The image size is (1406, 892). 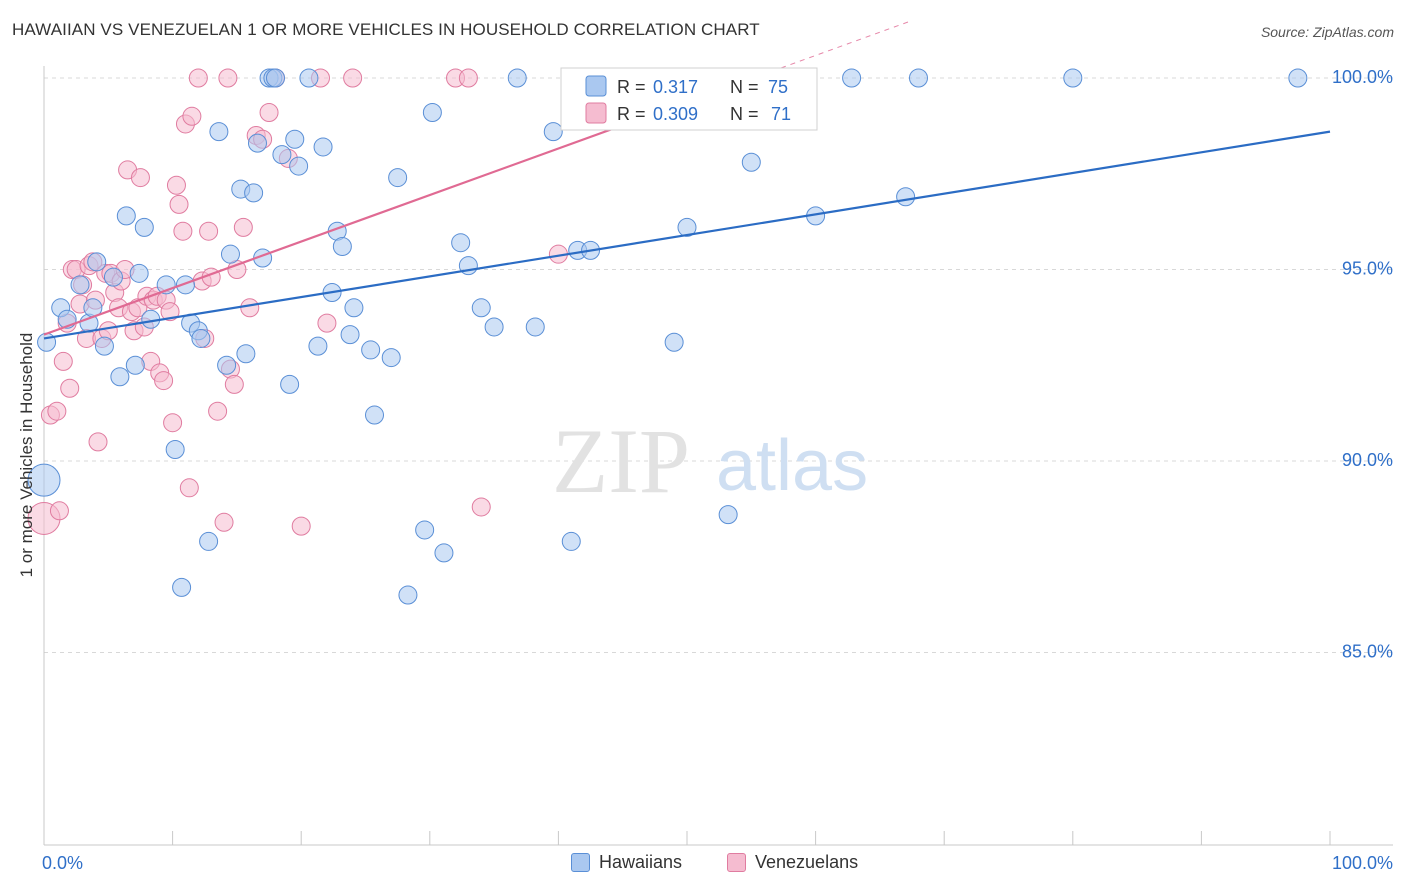 I want to click on legend-r-value: 0.309, so click(x=675, y=114).